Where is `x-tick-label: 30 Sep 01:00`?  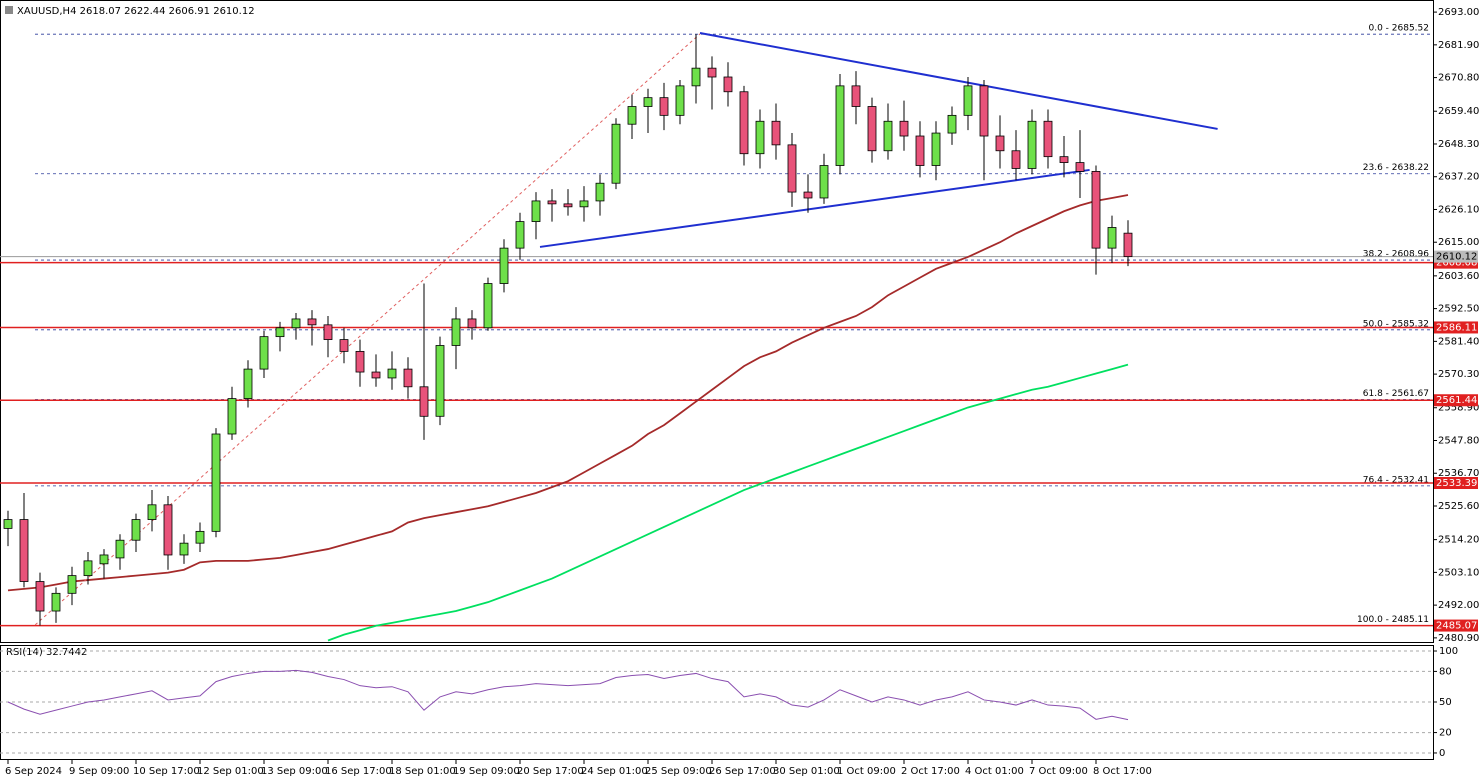
x-tick-label: 30 Sep 01:00 is located at coordinates (806, 771).